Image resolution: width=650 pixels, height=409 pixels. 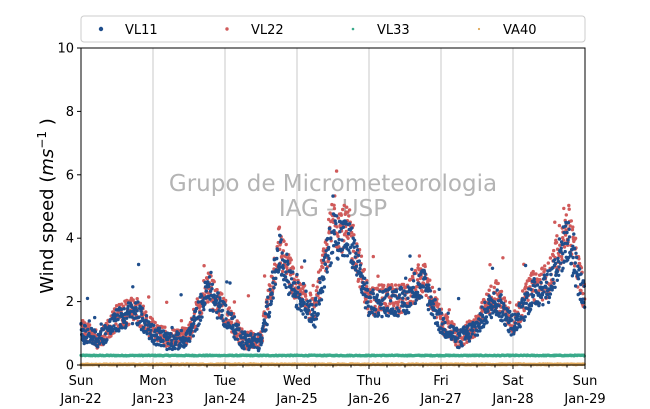 I want to click on x-tick-label-day: Fri, so click(x=441, y=381).